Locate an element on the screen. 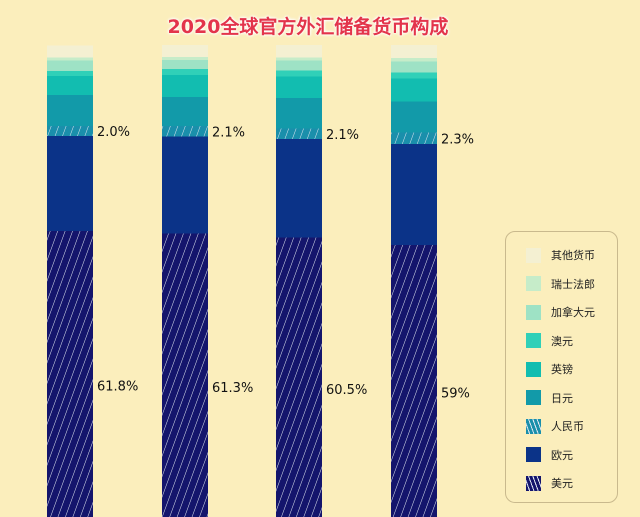 This screenshot has height=517, width=640. data-label: 61.8% is located at coordinates (117, 387).